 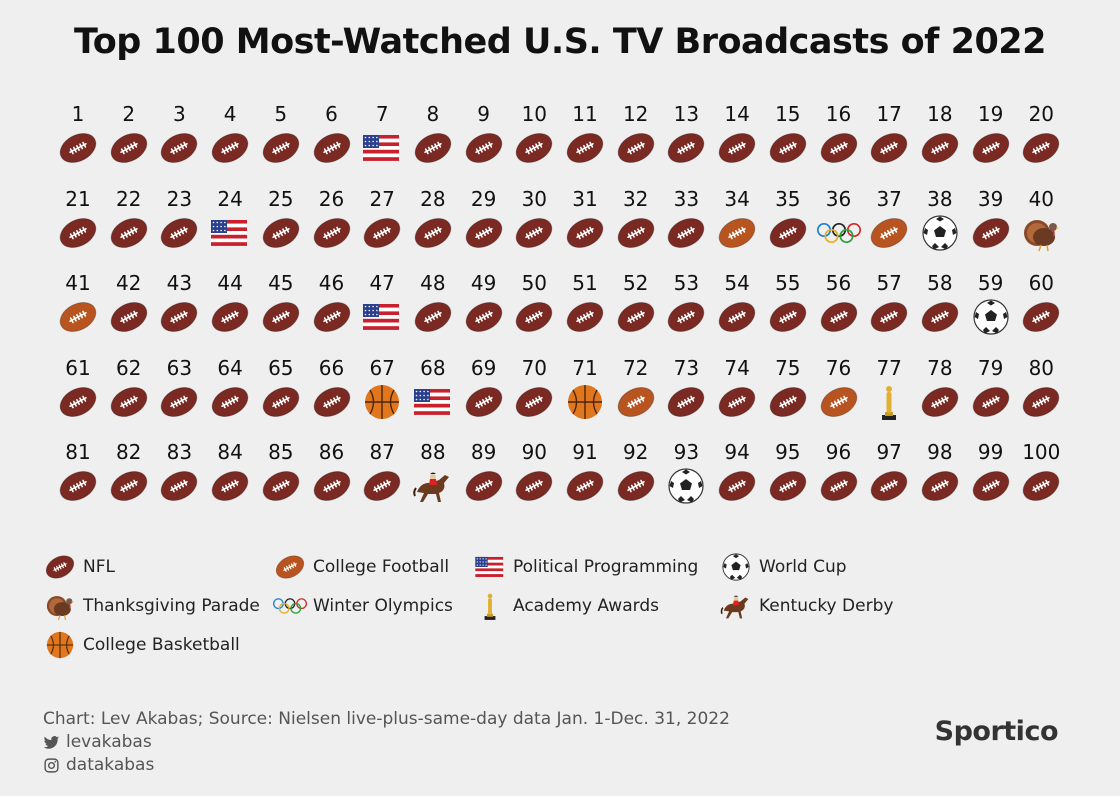 I want to click on legend-item-nfl: NFL, so click(x=79, y=567).